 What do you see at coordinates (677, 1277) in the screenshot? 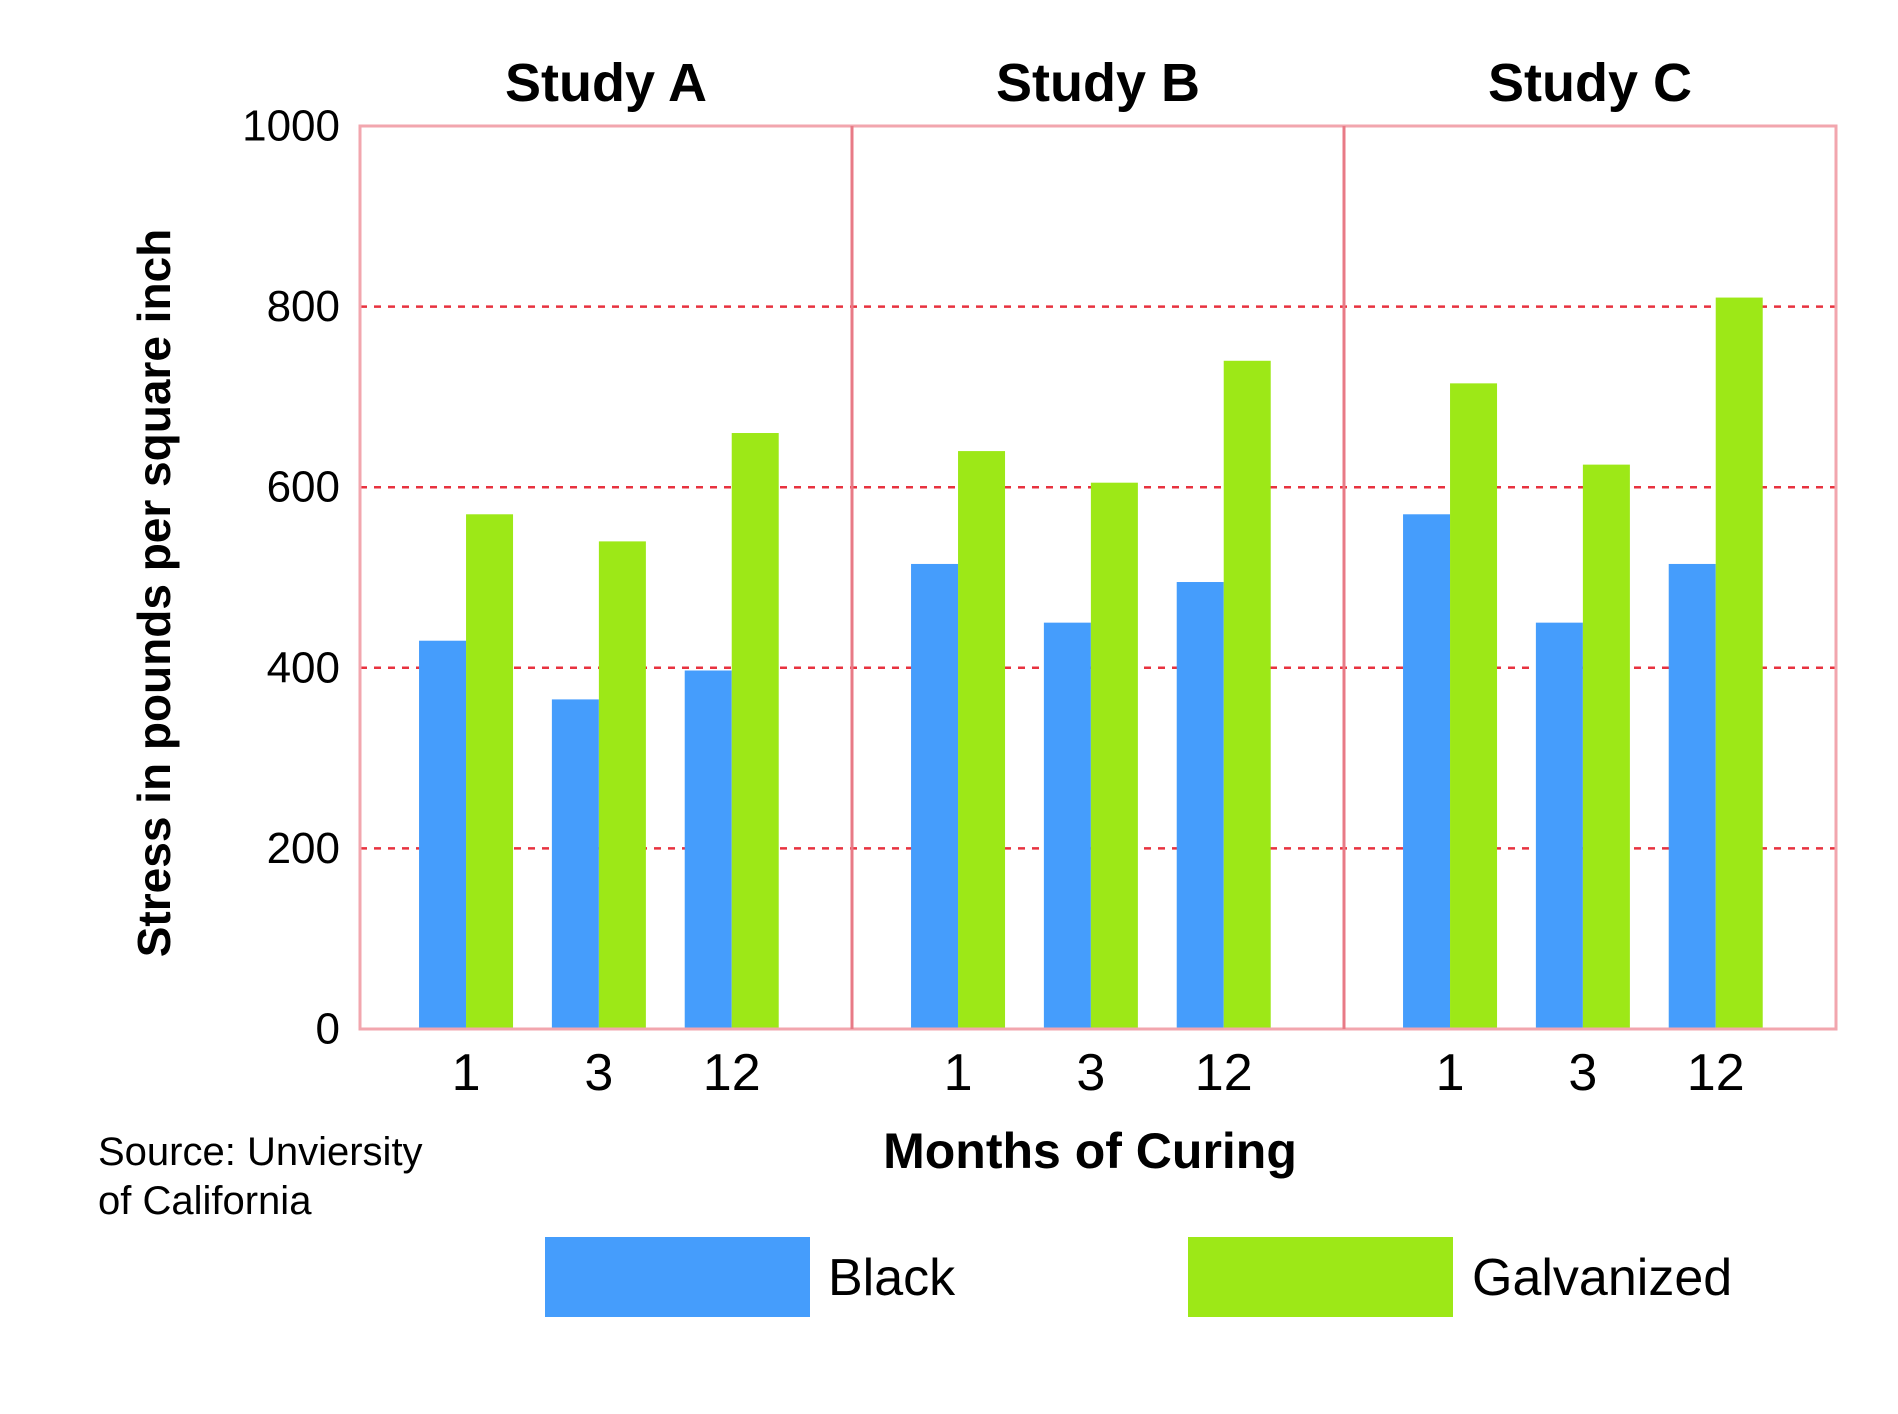
I see `legend-swatch-black` at bounding box center [677, 1277].